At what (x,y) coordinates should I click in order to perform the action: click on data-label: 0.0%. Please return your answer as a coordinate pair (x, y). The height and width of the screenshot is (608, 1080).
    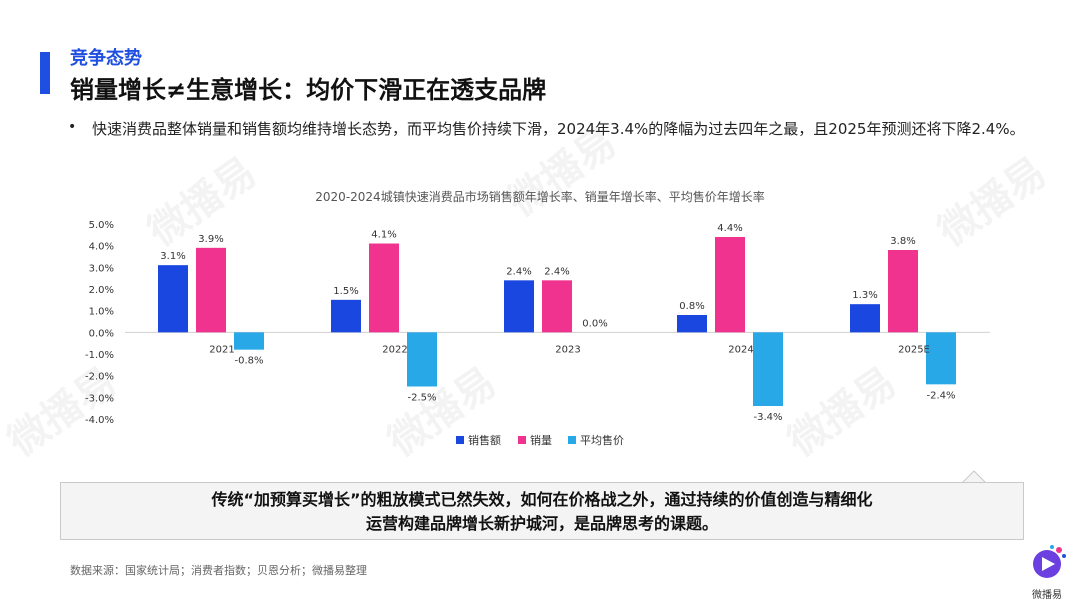
    Looking at the image, I should click on (594, 323).